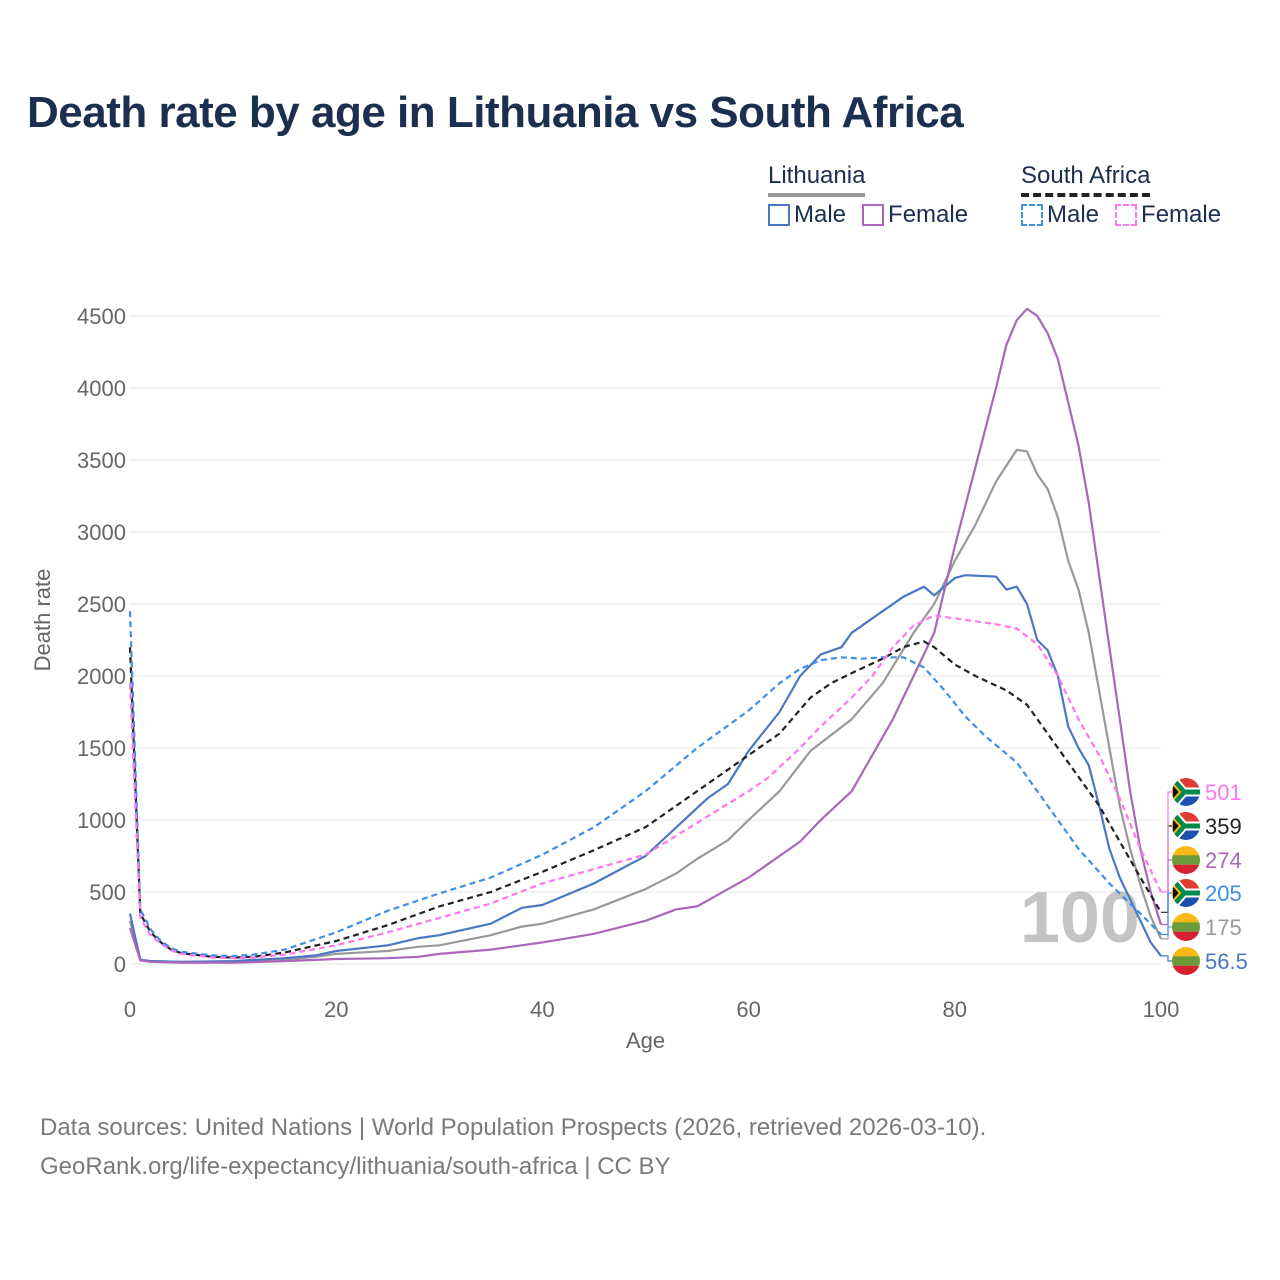  What do you see at coordinates (1166, 958) in the screenshot?
I see `leader-line-lt_male` at bounding box center [1166, 958].